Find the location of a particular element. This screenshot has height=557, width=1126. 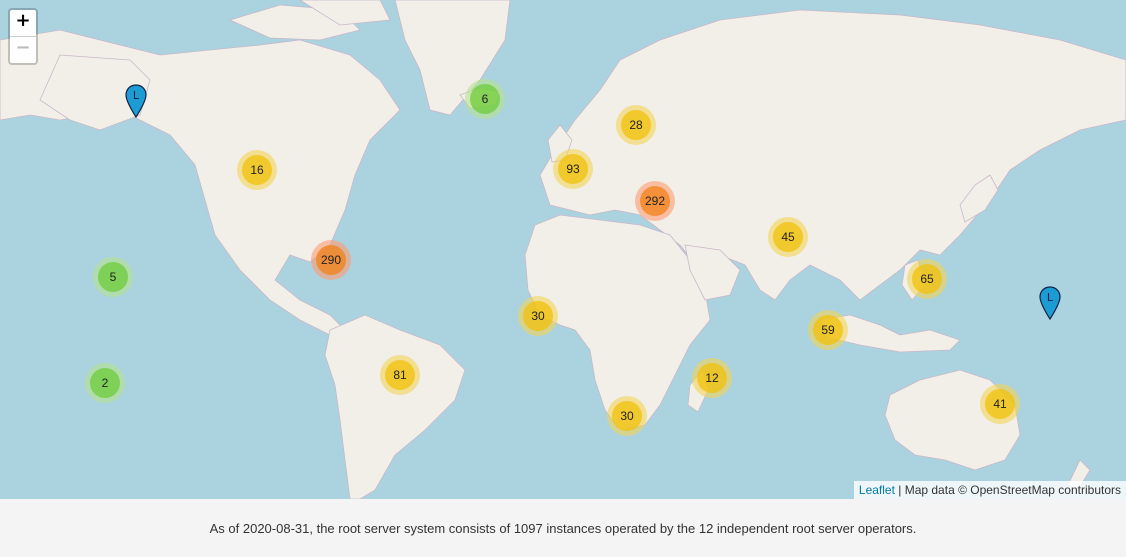

cluster-marker: 12 is located at coordinates (712, 378).